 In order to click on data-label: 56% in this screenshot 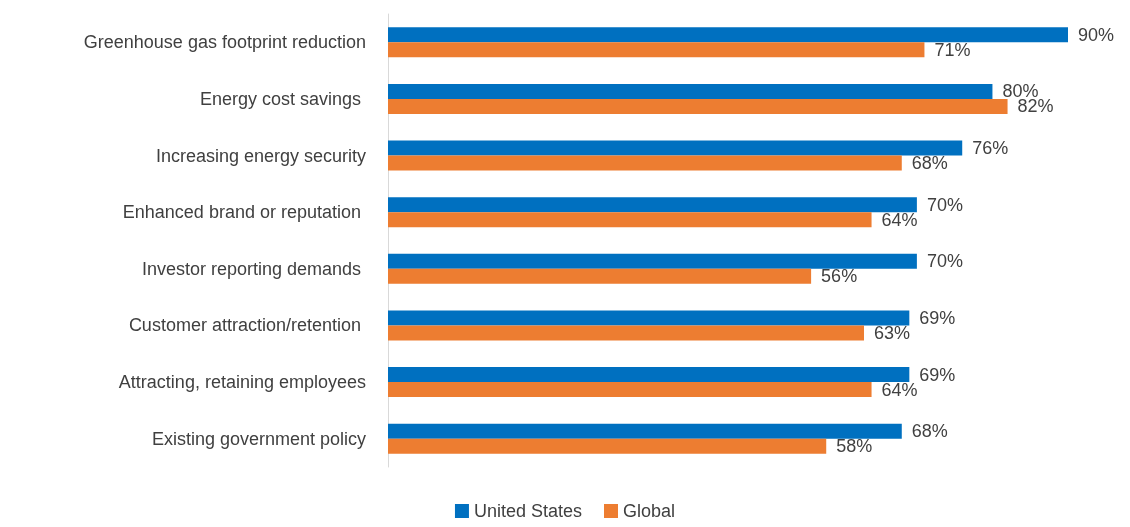, I will do `click(839, 276)`.